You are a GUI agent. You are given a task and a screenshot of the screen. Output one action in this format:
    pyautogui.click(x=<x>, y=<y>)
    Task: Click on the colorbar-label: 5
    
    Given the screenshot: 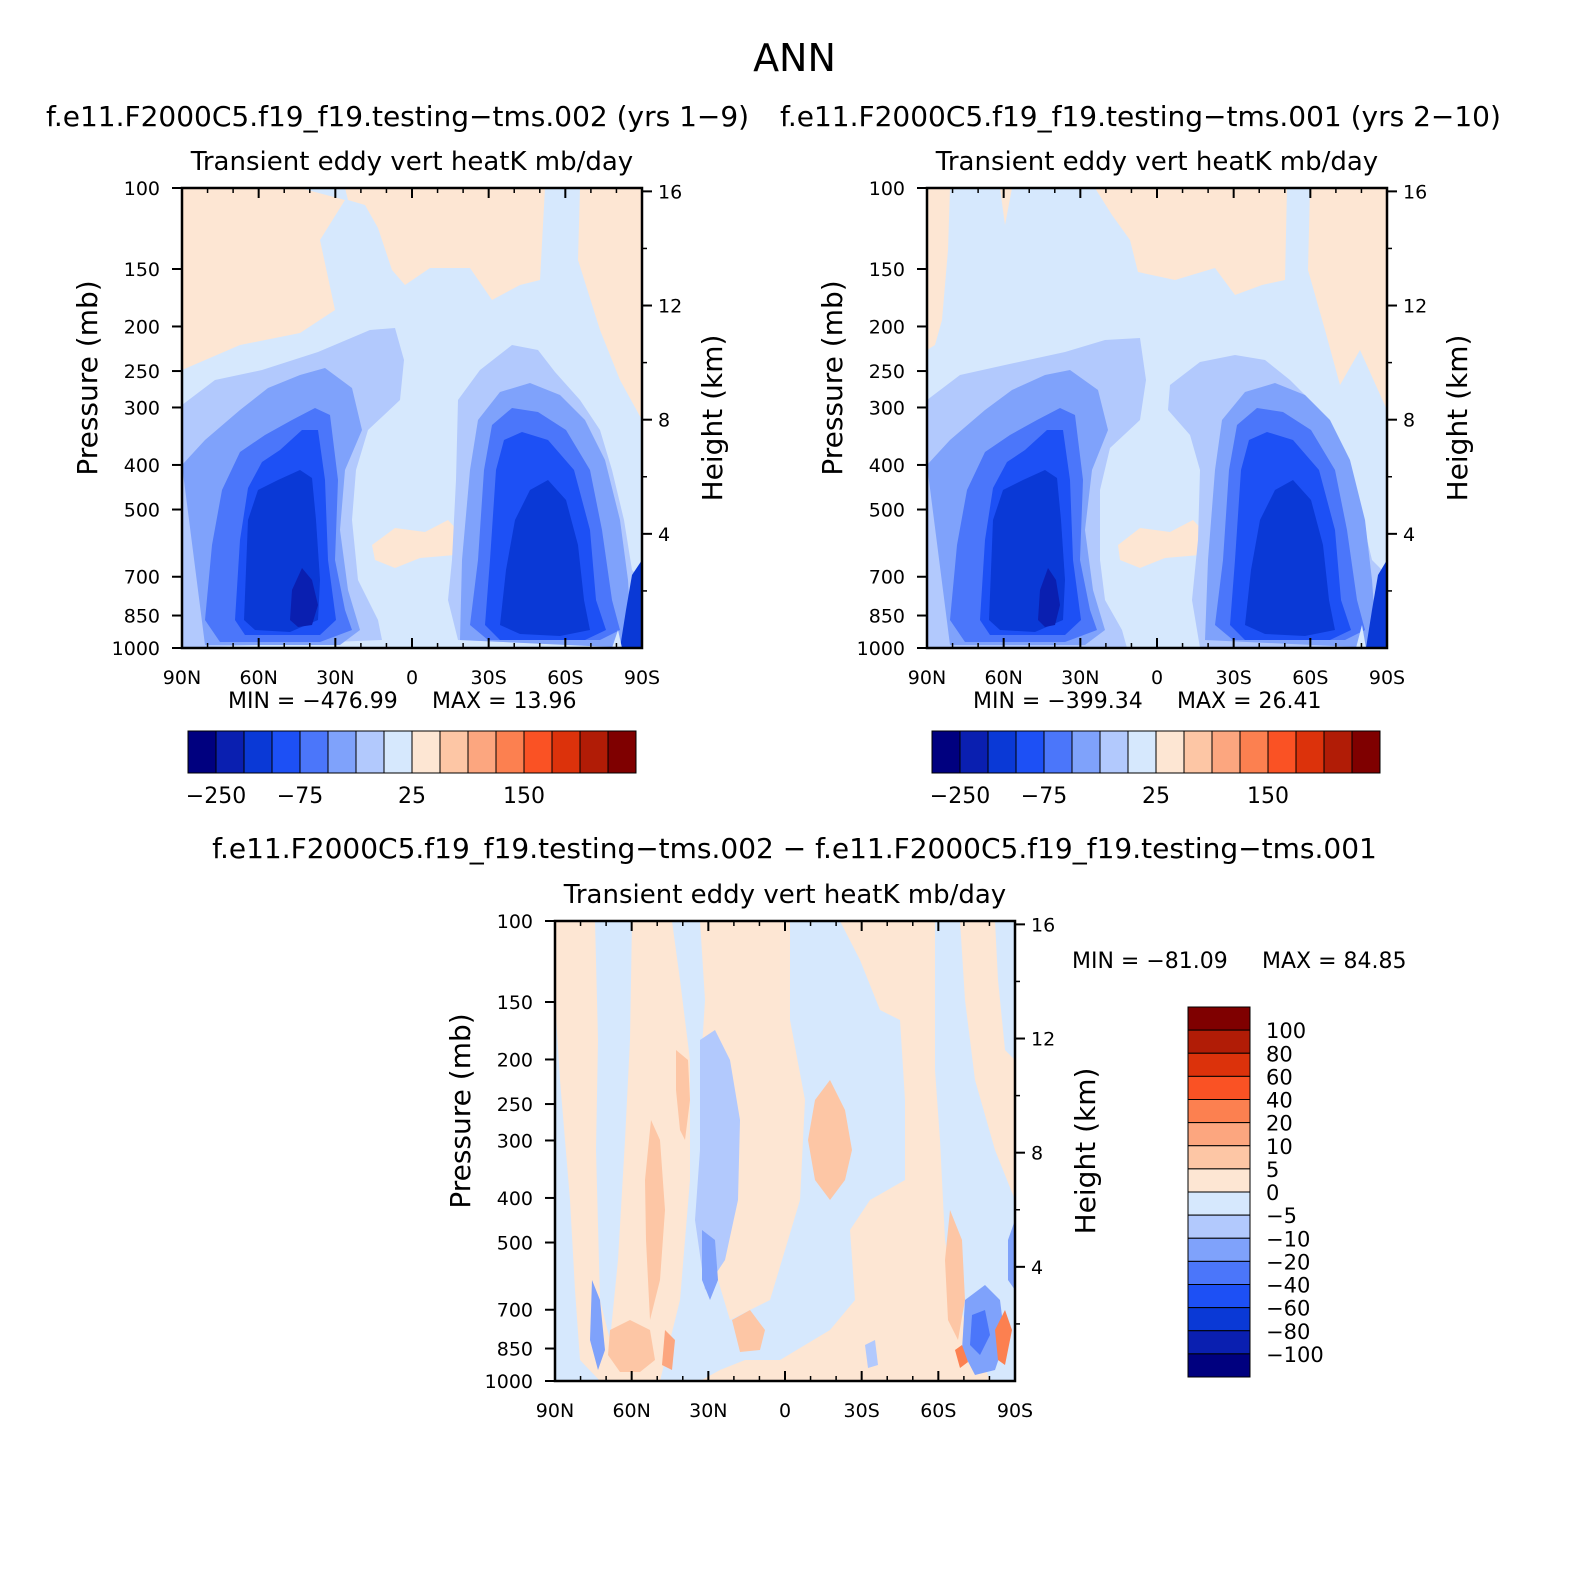 What is the action you would take?
    pyautogui.click(x=1272, y=1170)
    